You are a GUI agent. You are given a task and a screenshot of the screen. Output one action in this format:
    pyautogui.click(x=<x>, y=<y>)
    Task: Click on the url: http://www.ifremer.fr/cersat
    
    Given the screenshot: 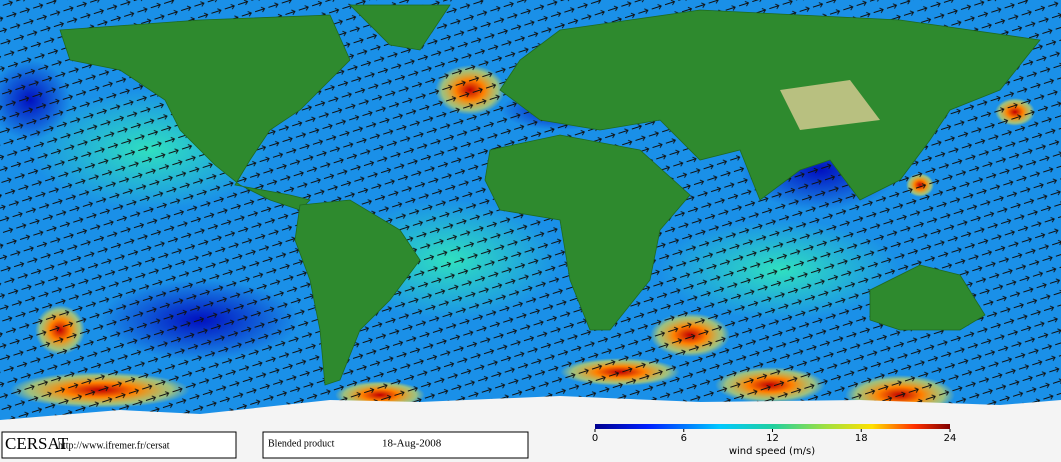 What is the action you would take?
    pyautogui.click(x=114, y=445)
    